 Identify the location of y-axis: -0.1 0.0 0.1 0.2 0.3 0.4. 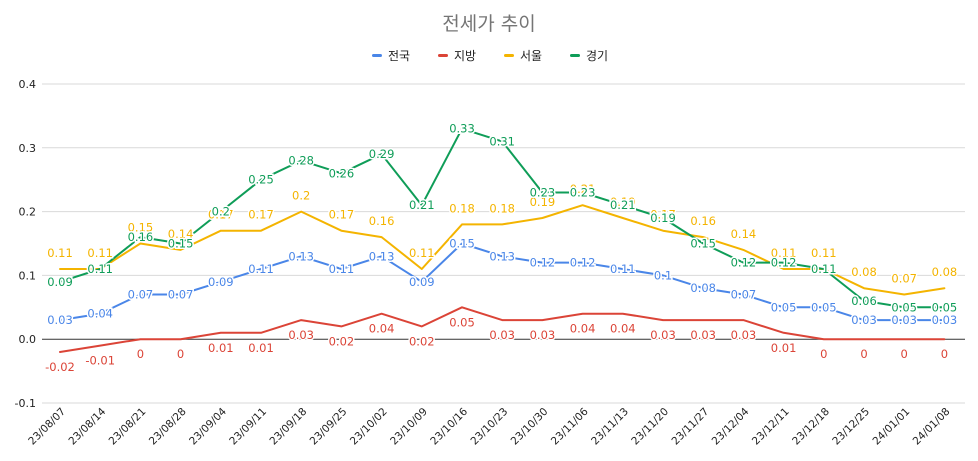
(25, 244).